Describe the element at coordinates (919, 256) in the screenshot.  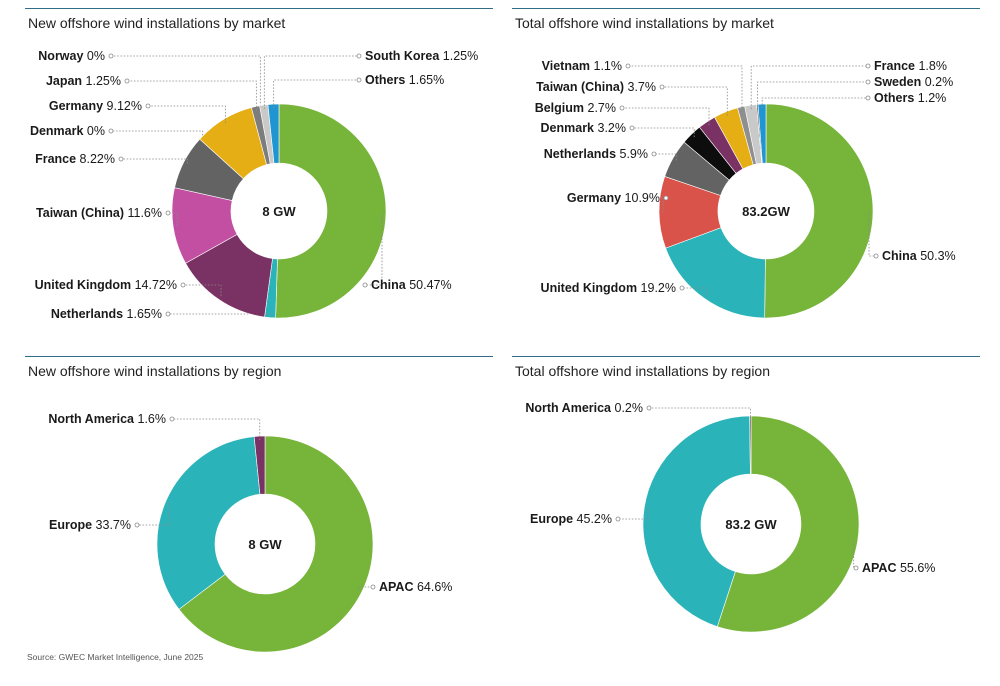
I see `data-label-china: China 50.3%` at that location.